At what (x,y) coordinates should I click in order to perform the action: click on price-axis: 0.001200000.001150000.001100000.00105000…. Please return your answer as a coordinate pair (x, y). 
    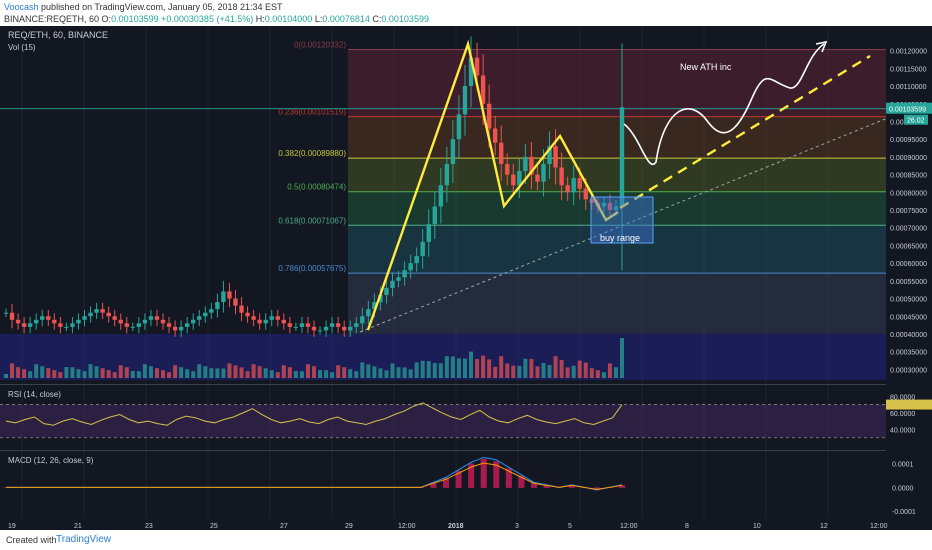
    Looking at the image, I should click on (909, 283).